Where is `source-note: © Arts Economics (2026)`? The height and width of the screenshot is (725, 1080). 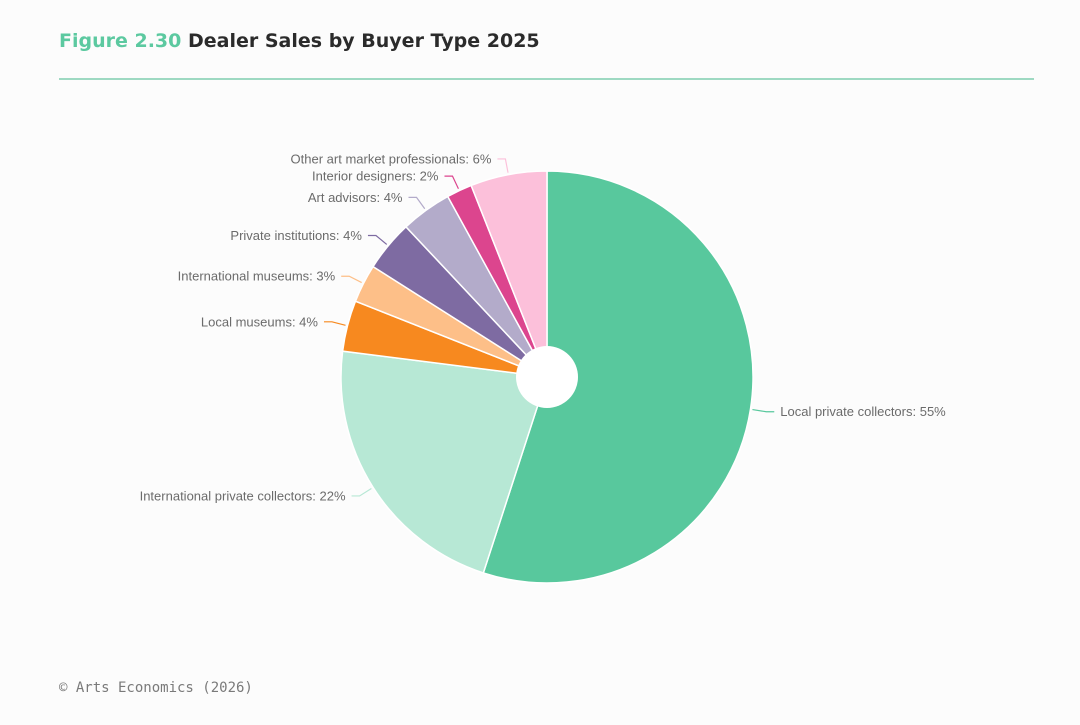 source-note: © Arts Economics (2026) is located at coordinates (156, 688).